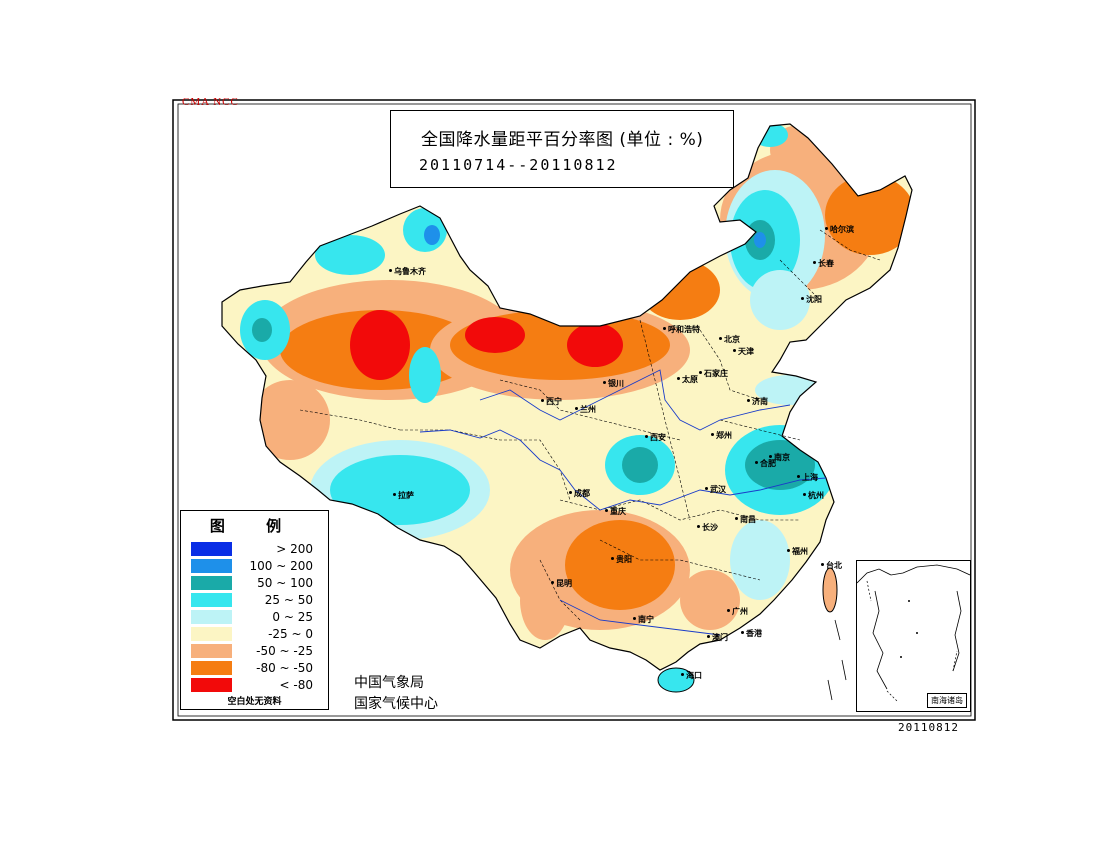 Image resolution: width=1100 pixels, height=850 pixels. I want to click on city-haikou: 海口, so click(691, 675).